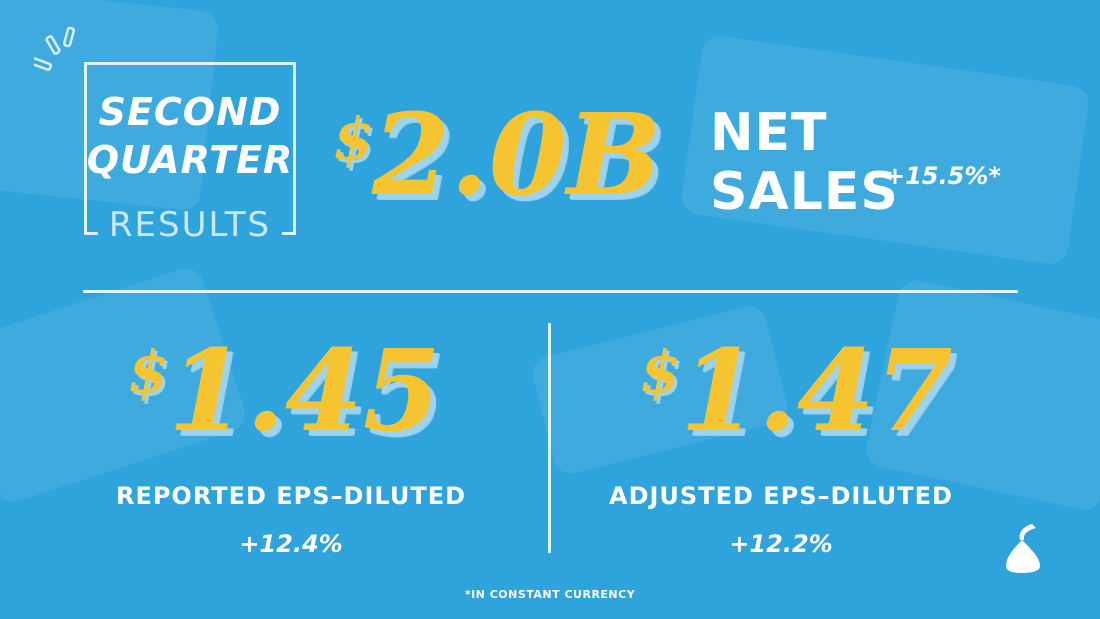  Describe the element at coordinates (148, 372) in the screenshot. I see `reported-eps-currency: $` at that location.